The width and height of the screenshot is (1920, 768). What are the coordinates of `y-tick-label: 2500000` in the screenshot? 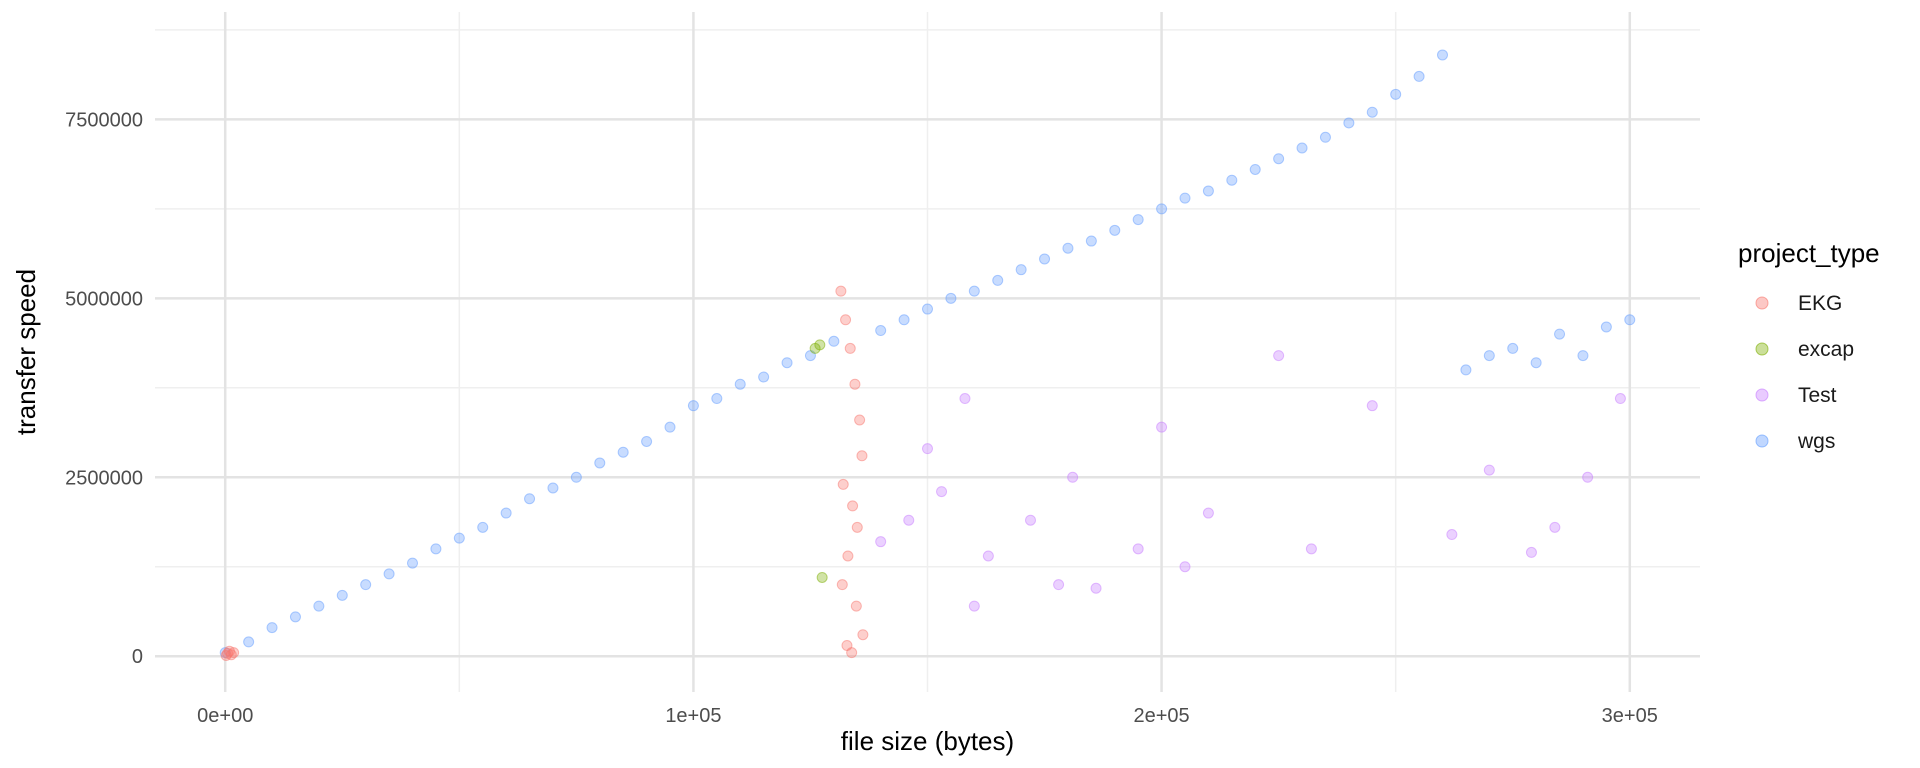 It's located at (104, 478).